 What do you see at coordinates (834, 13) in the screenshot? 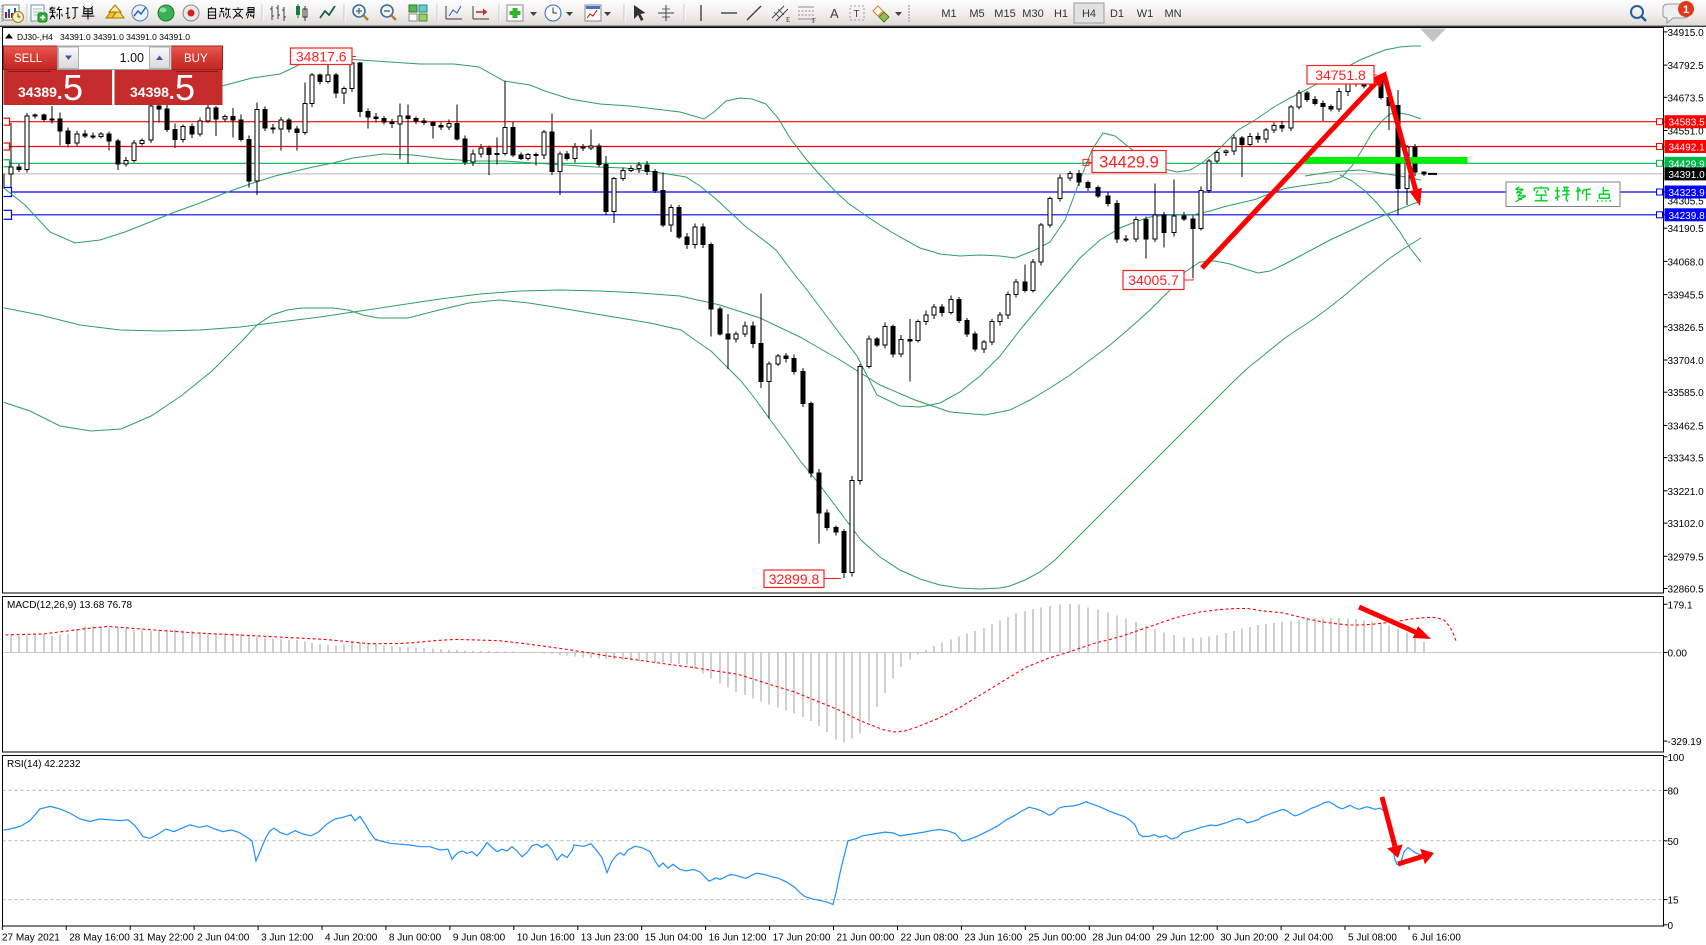
I see `svg-text: A` at bounding box center [834, 13].